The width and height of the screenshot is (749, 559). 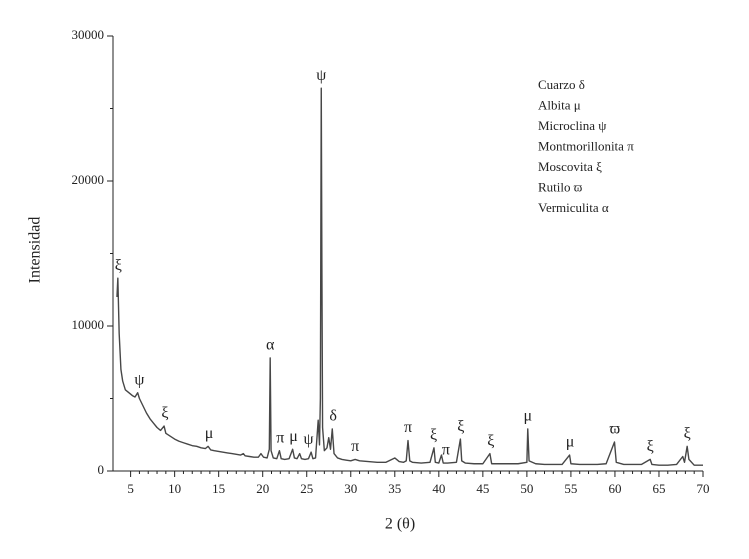 I want to click on x-tick-label: 60, so click(x=614, y=488).